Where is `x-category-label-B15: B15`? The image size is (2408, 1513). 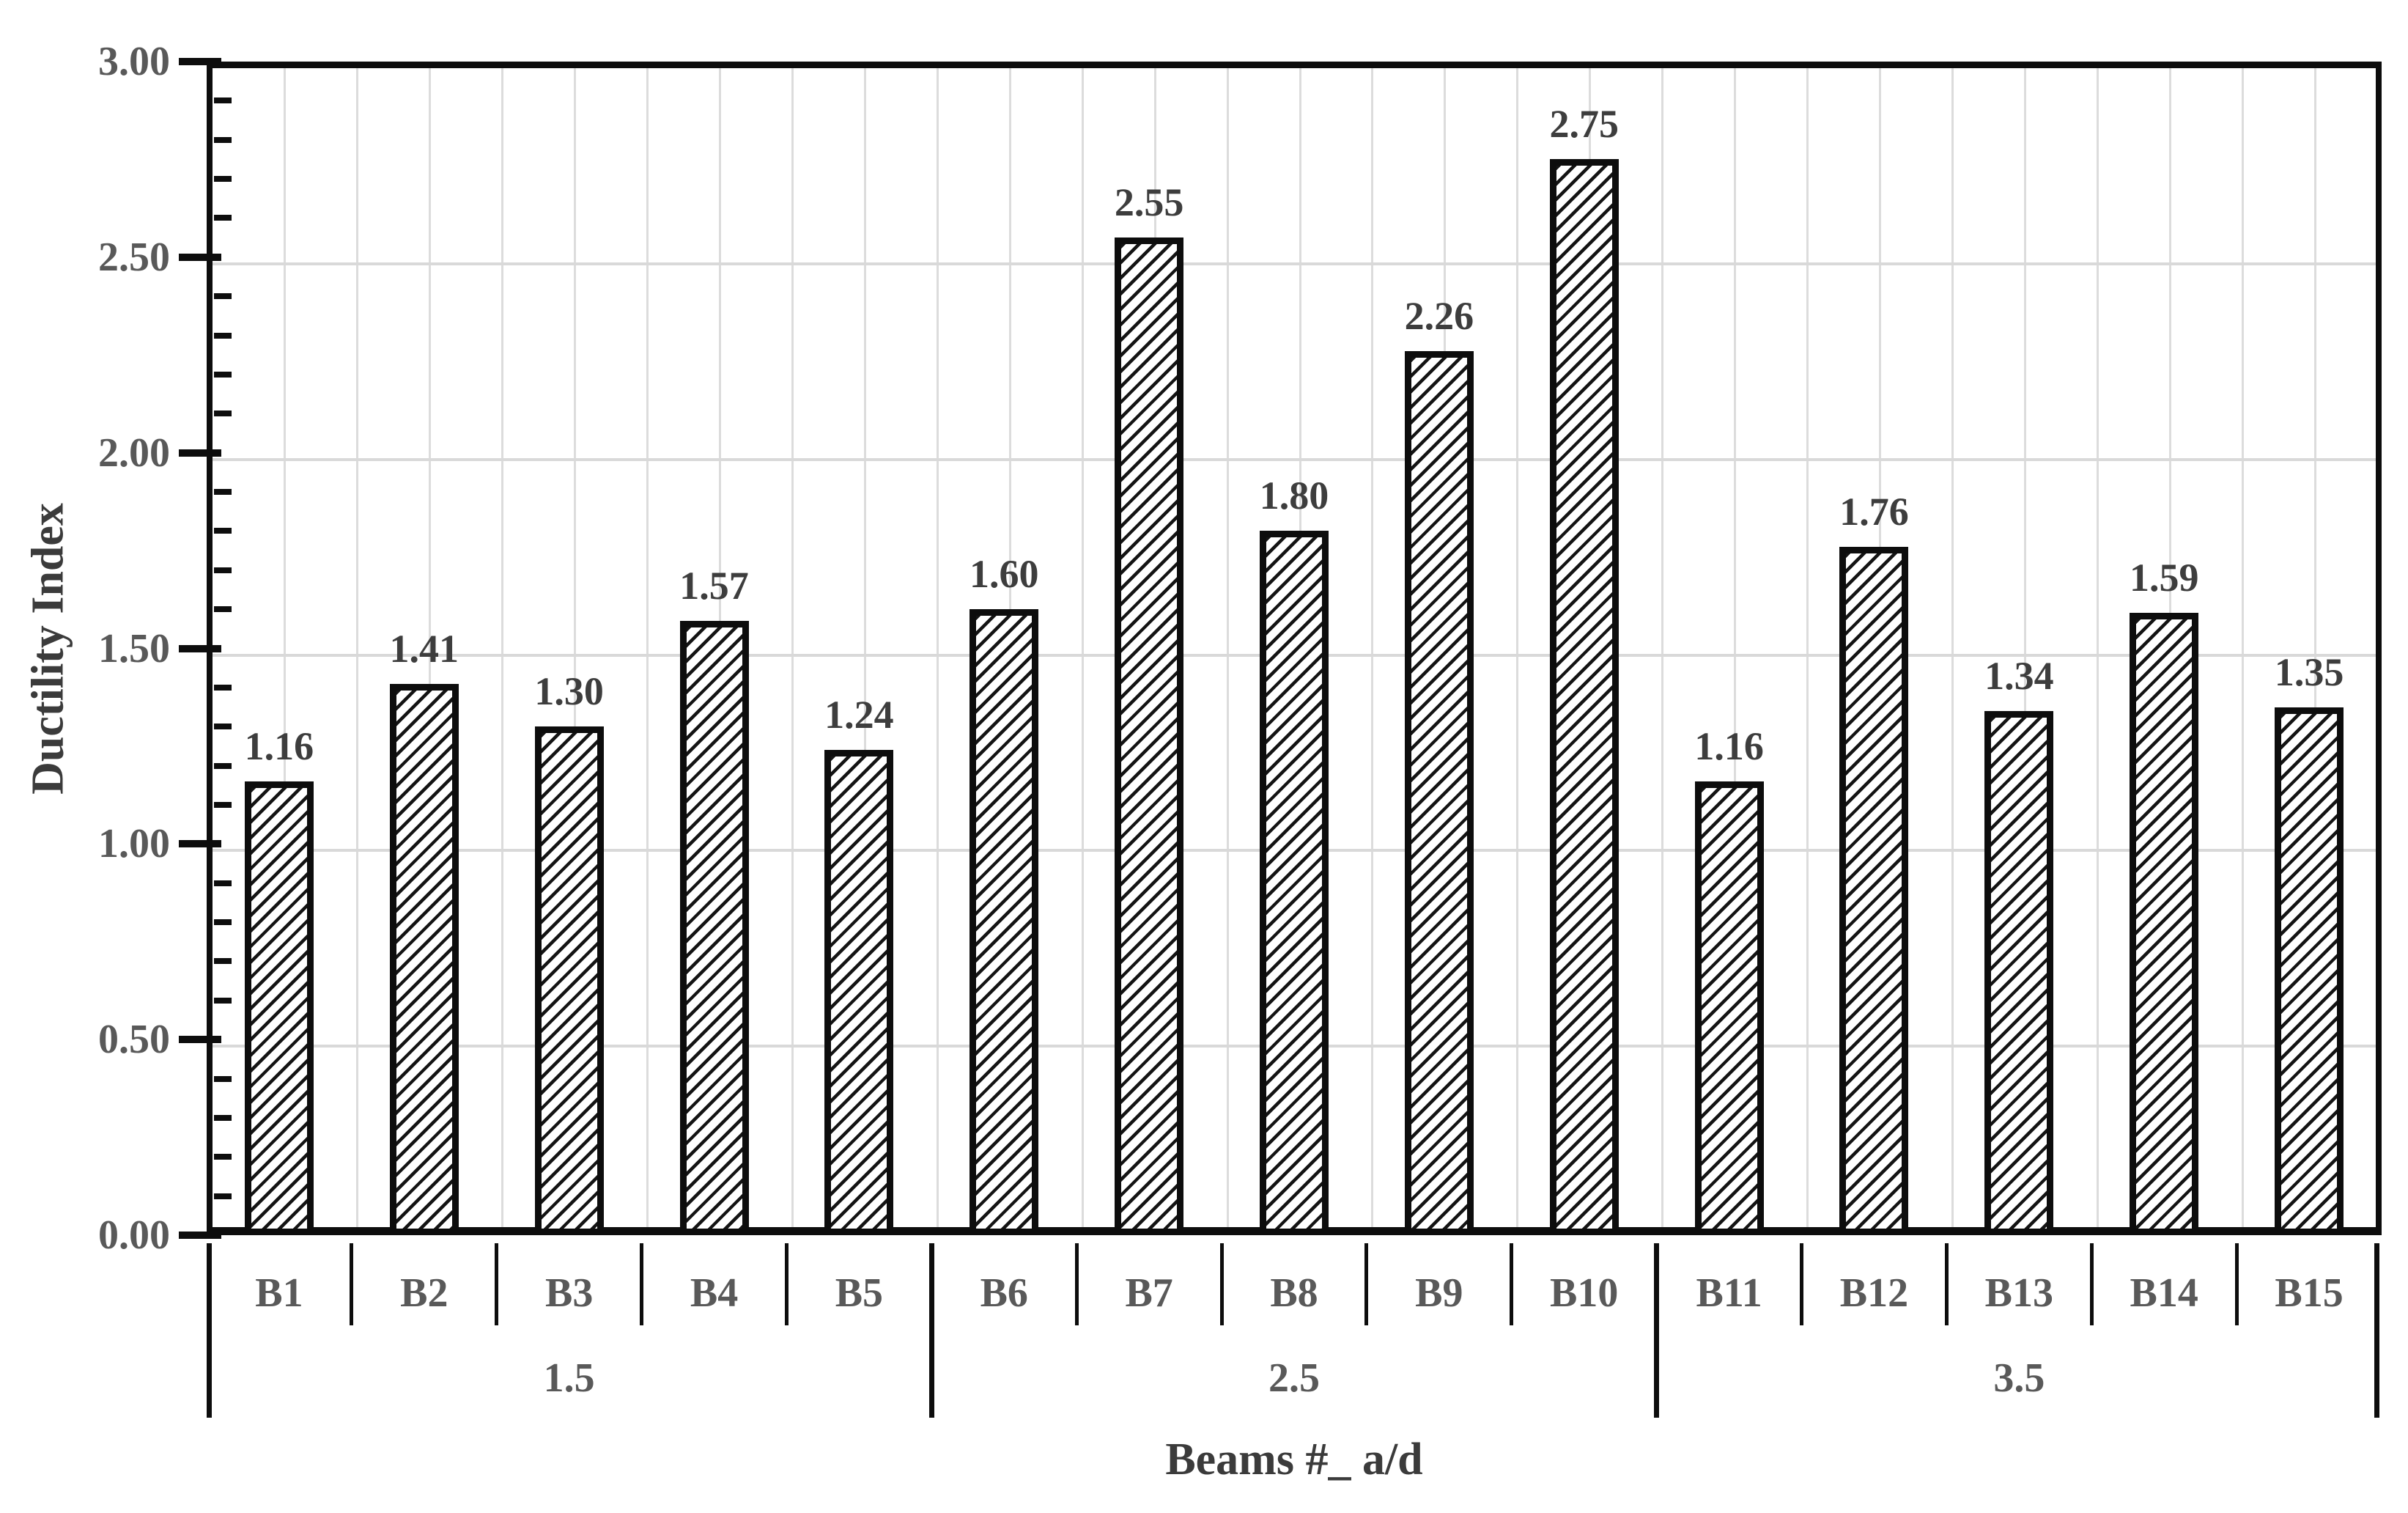
x-category-label-B15: B15 is located at coordinates (2309, 1293).